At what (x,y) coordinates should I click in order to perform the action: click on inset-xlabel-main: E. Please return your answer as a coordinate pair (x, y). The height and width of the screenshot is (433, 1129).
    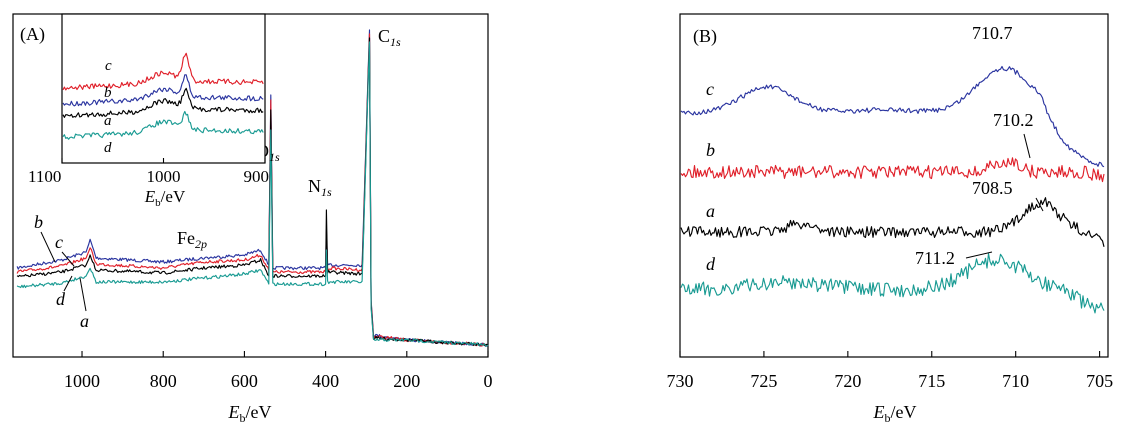
    Looking at the image, I should click on (150, 196).